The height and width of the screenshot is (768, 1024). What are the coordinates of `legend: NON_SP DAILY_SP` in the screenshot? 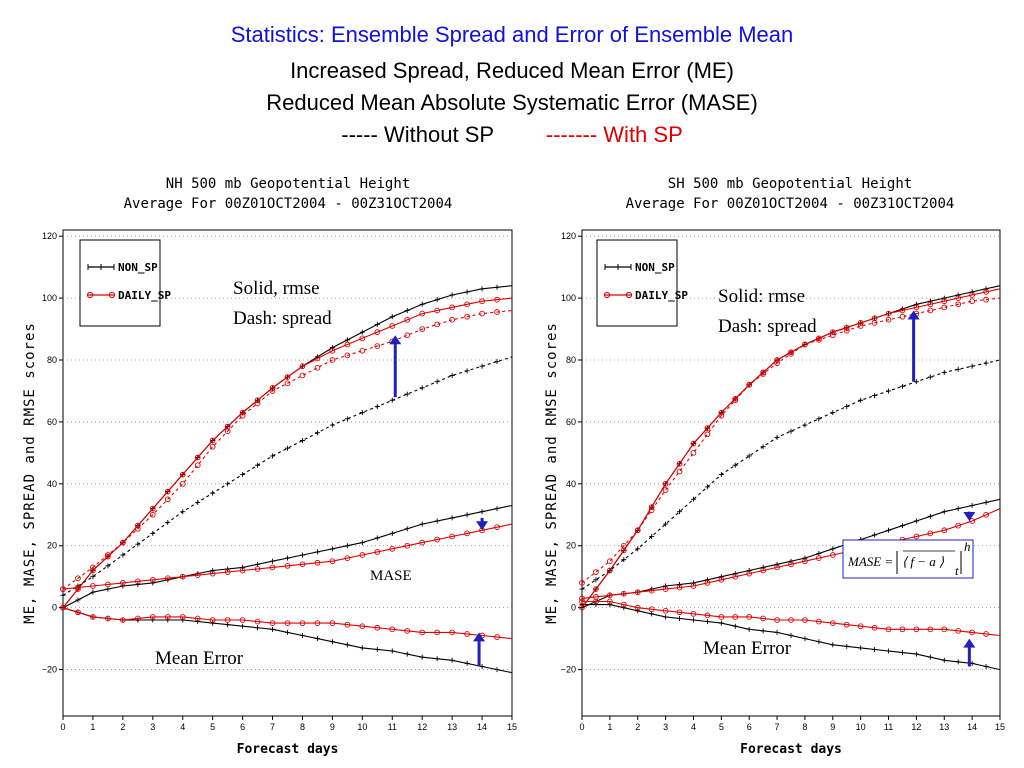 It's located at (642, 283).